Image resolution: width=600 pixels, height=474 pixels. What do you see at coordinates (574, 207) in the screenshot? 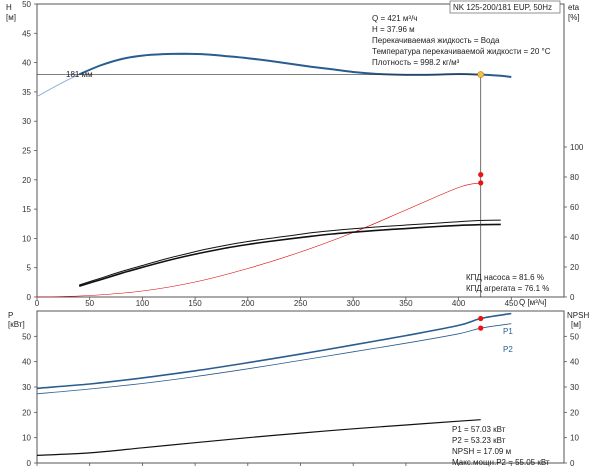
I see `y-right-tick-label: 60` at bounding box center [574, 207].